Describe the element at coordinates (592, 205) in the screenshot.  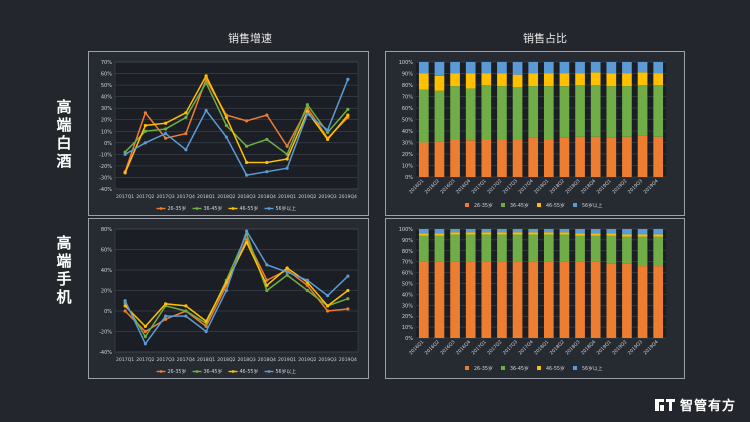
I see `legend-label: 56岁以上` at that location.